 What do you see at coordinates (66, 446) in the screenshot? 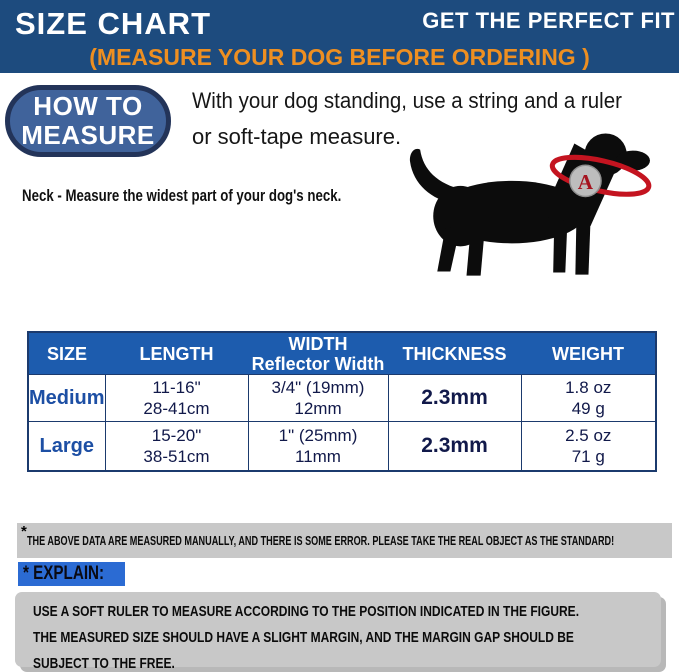
I see `size-value: Large` at bounding box center [66, 446].